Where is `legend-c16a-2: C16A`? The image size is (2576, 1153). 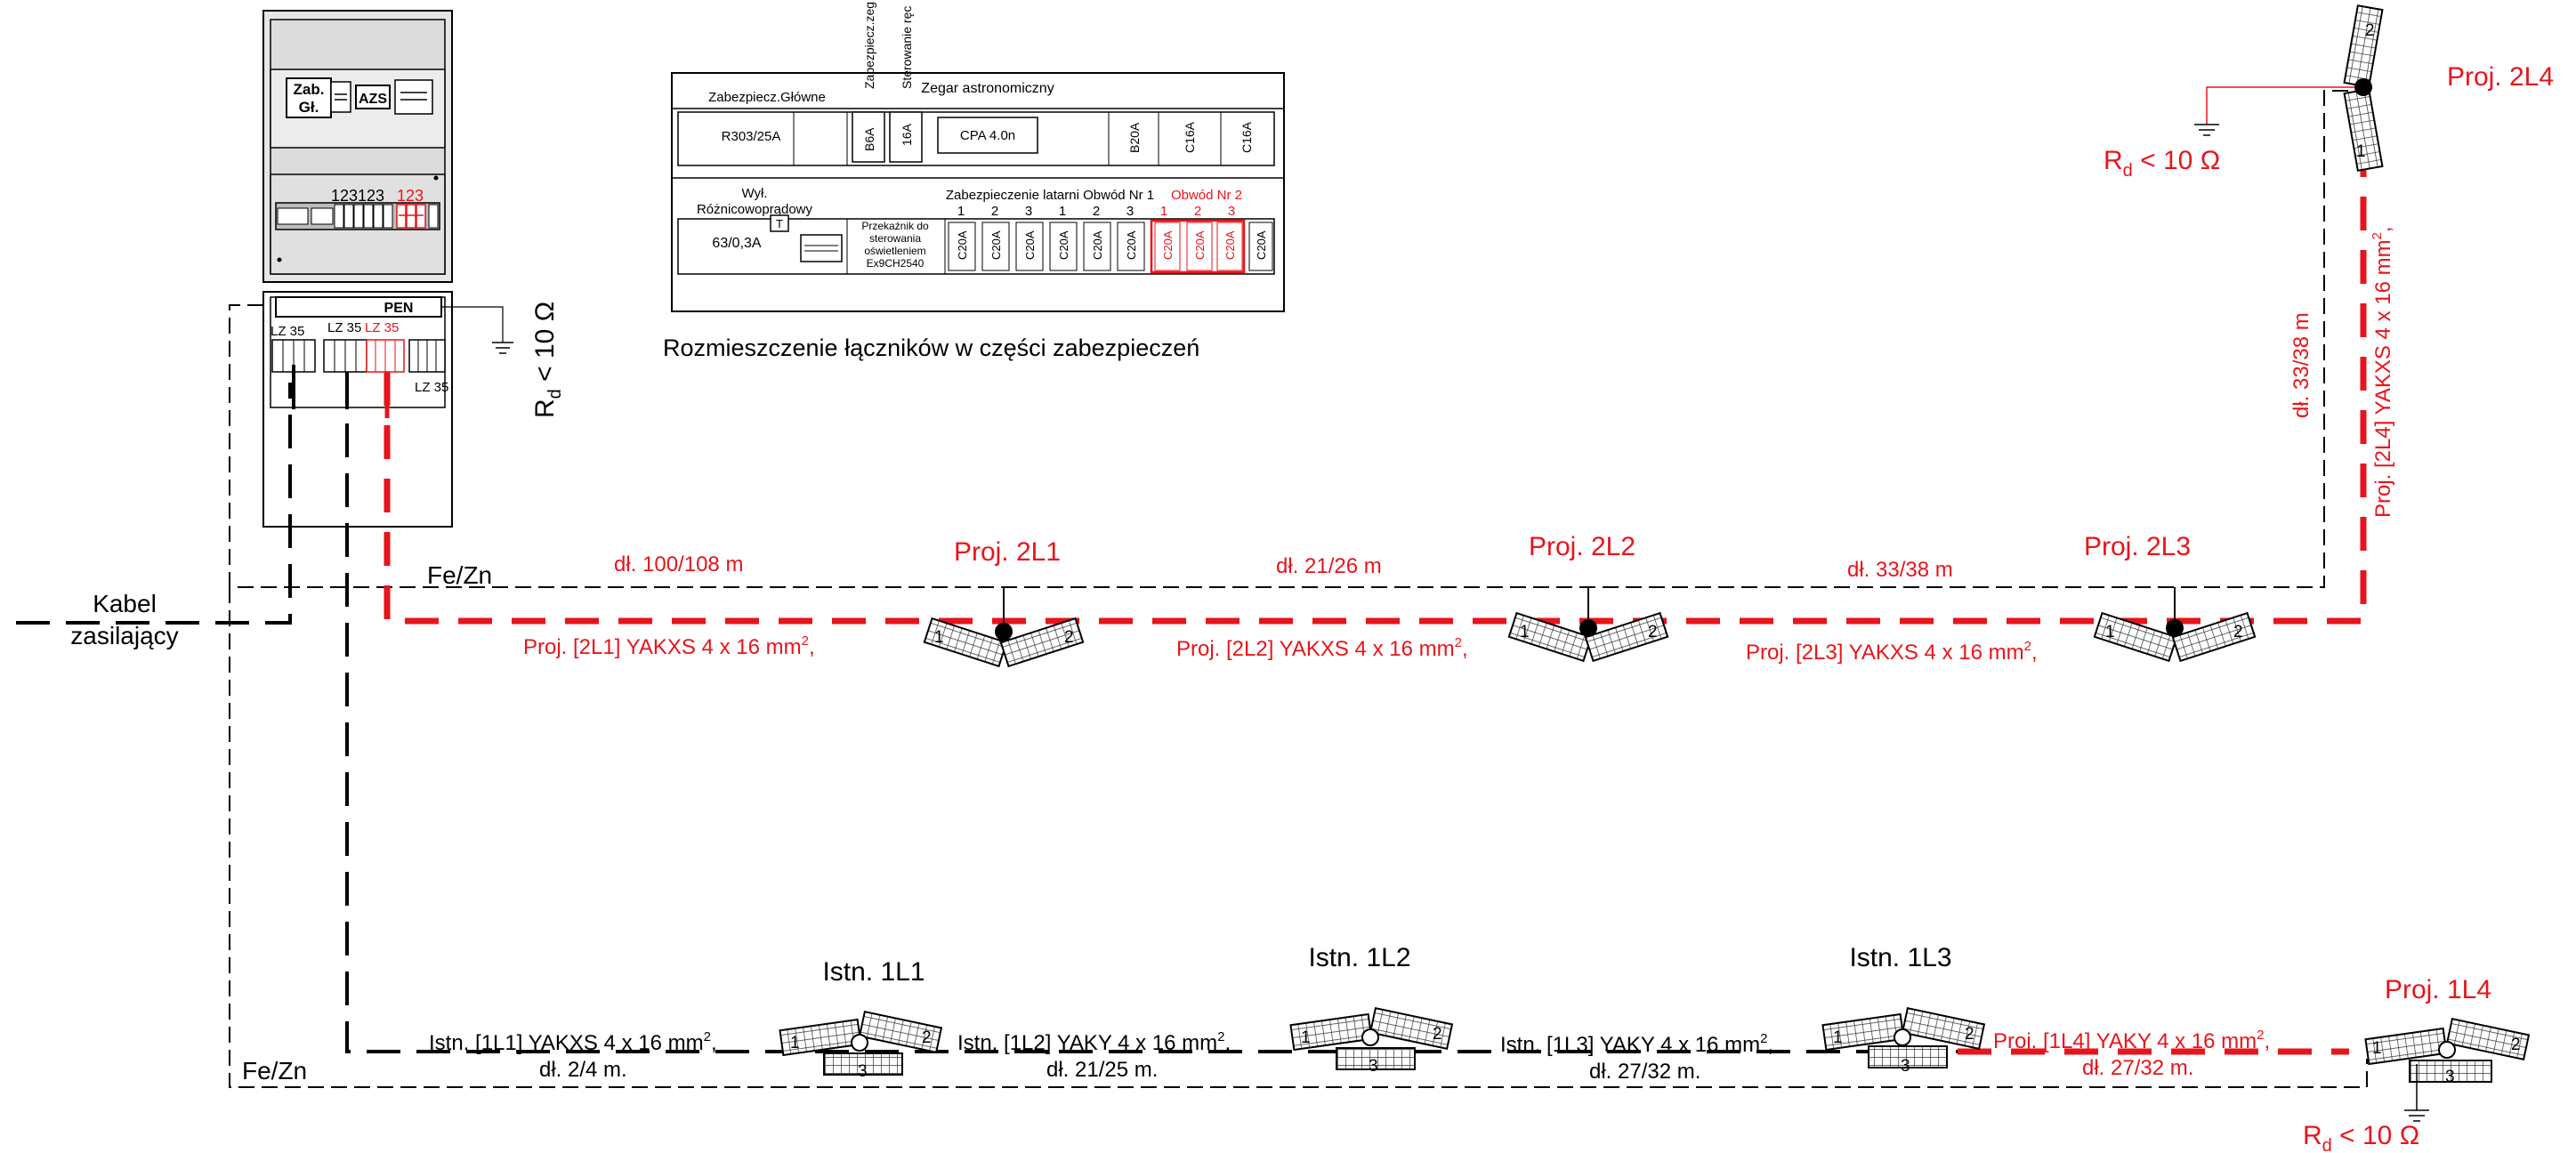 legend-c16a-2: C16A is located at coordinates (1247, 137).